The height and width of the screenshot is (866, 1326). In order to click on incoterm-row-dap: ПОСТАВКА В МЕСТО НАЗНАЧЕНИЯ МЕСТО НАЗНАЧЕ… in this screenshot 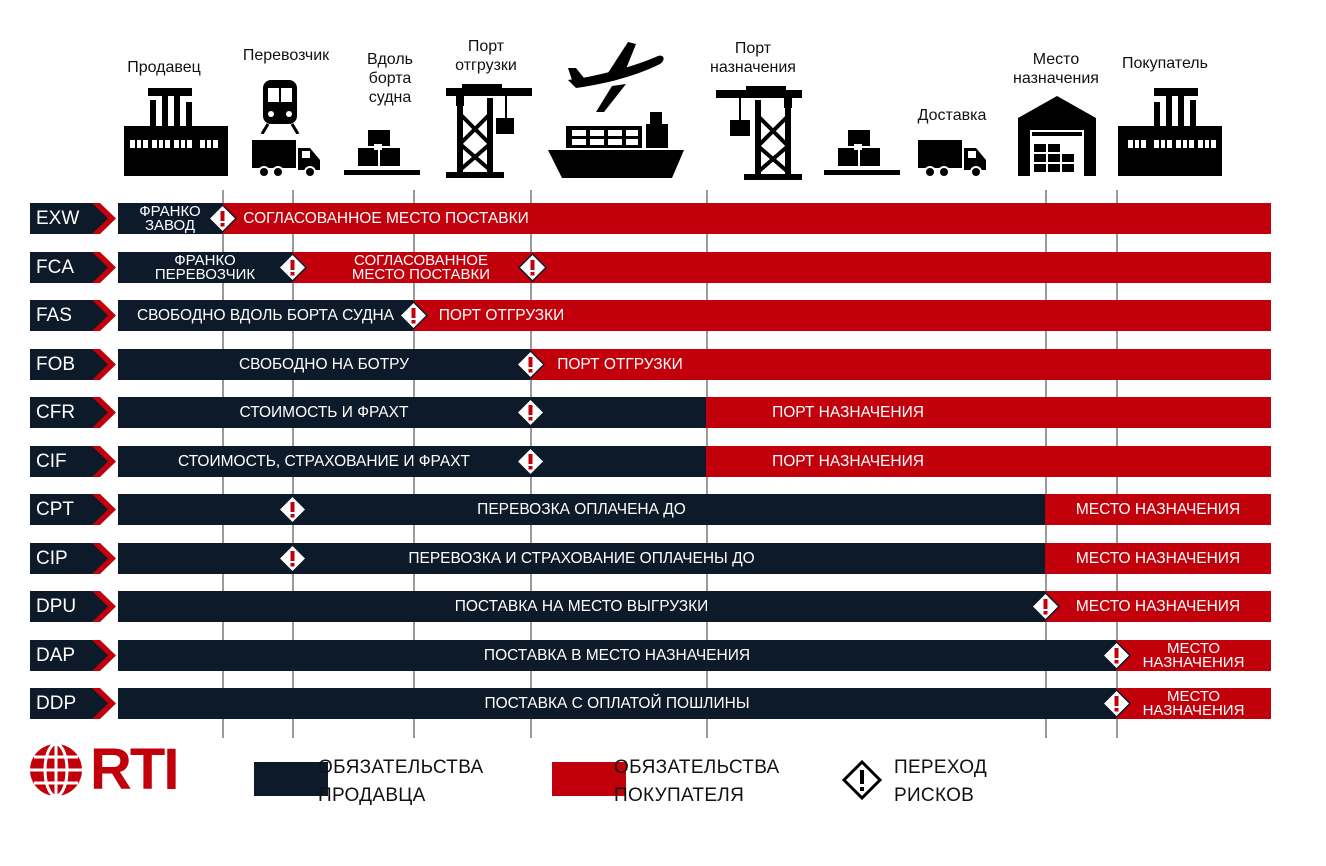, I will do `click(650, 655)`.